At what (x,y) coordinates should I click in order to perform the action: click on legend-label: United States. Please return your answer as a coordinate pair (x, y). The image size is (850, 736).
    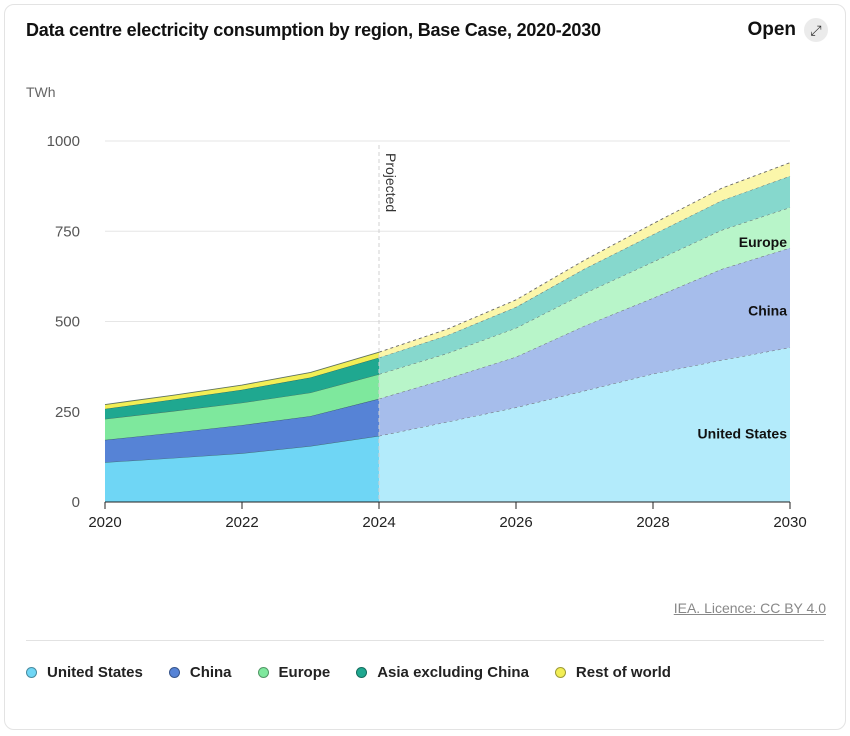
    Looking at the image, I should click on (95, 672).